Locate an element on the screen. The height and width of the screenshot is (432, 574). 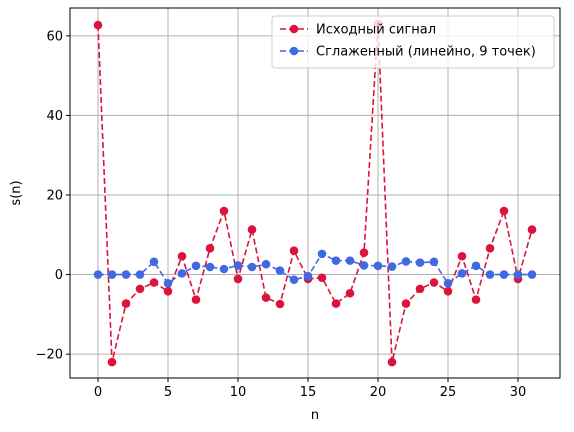
y-tick-label: −20 is located at coordinates (49, 355).